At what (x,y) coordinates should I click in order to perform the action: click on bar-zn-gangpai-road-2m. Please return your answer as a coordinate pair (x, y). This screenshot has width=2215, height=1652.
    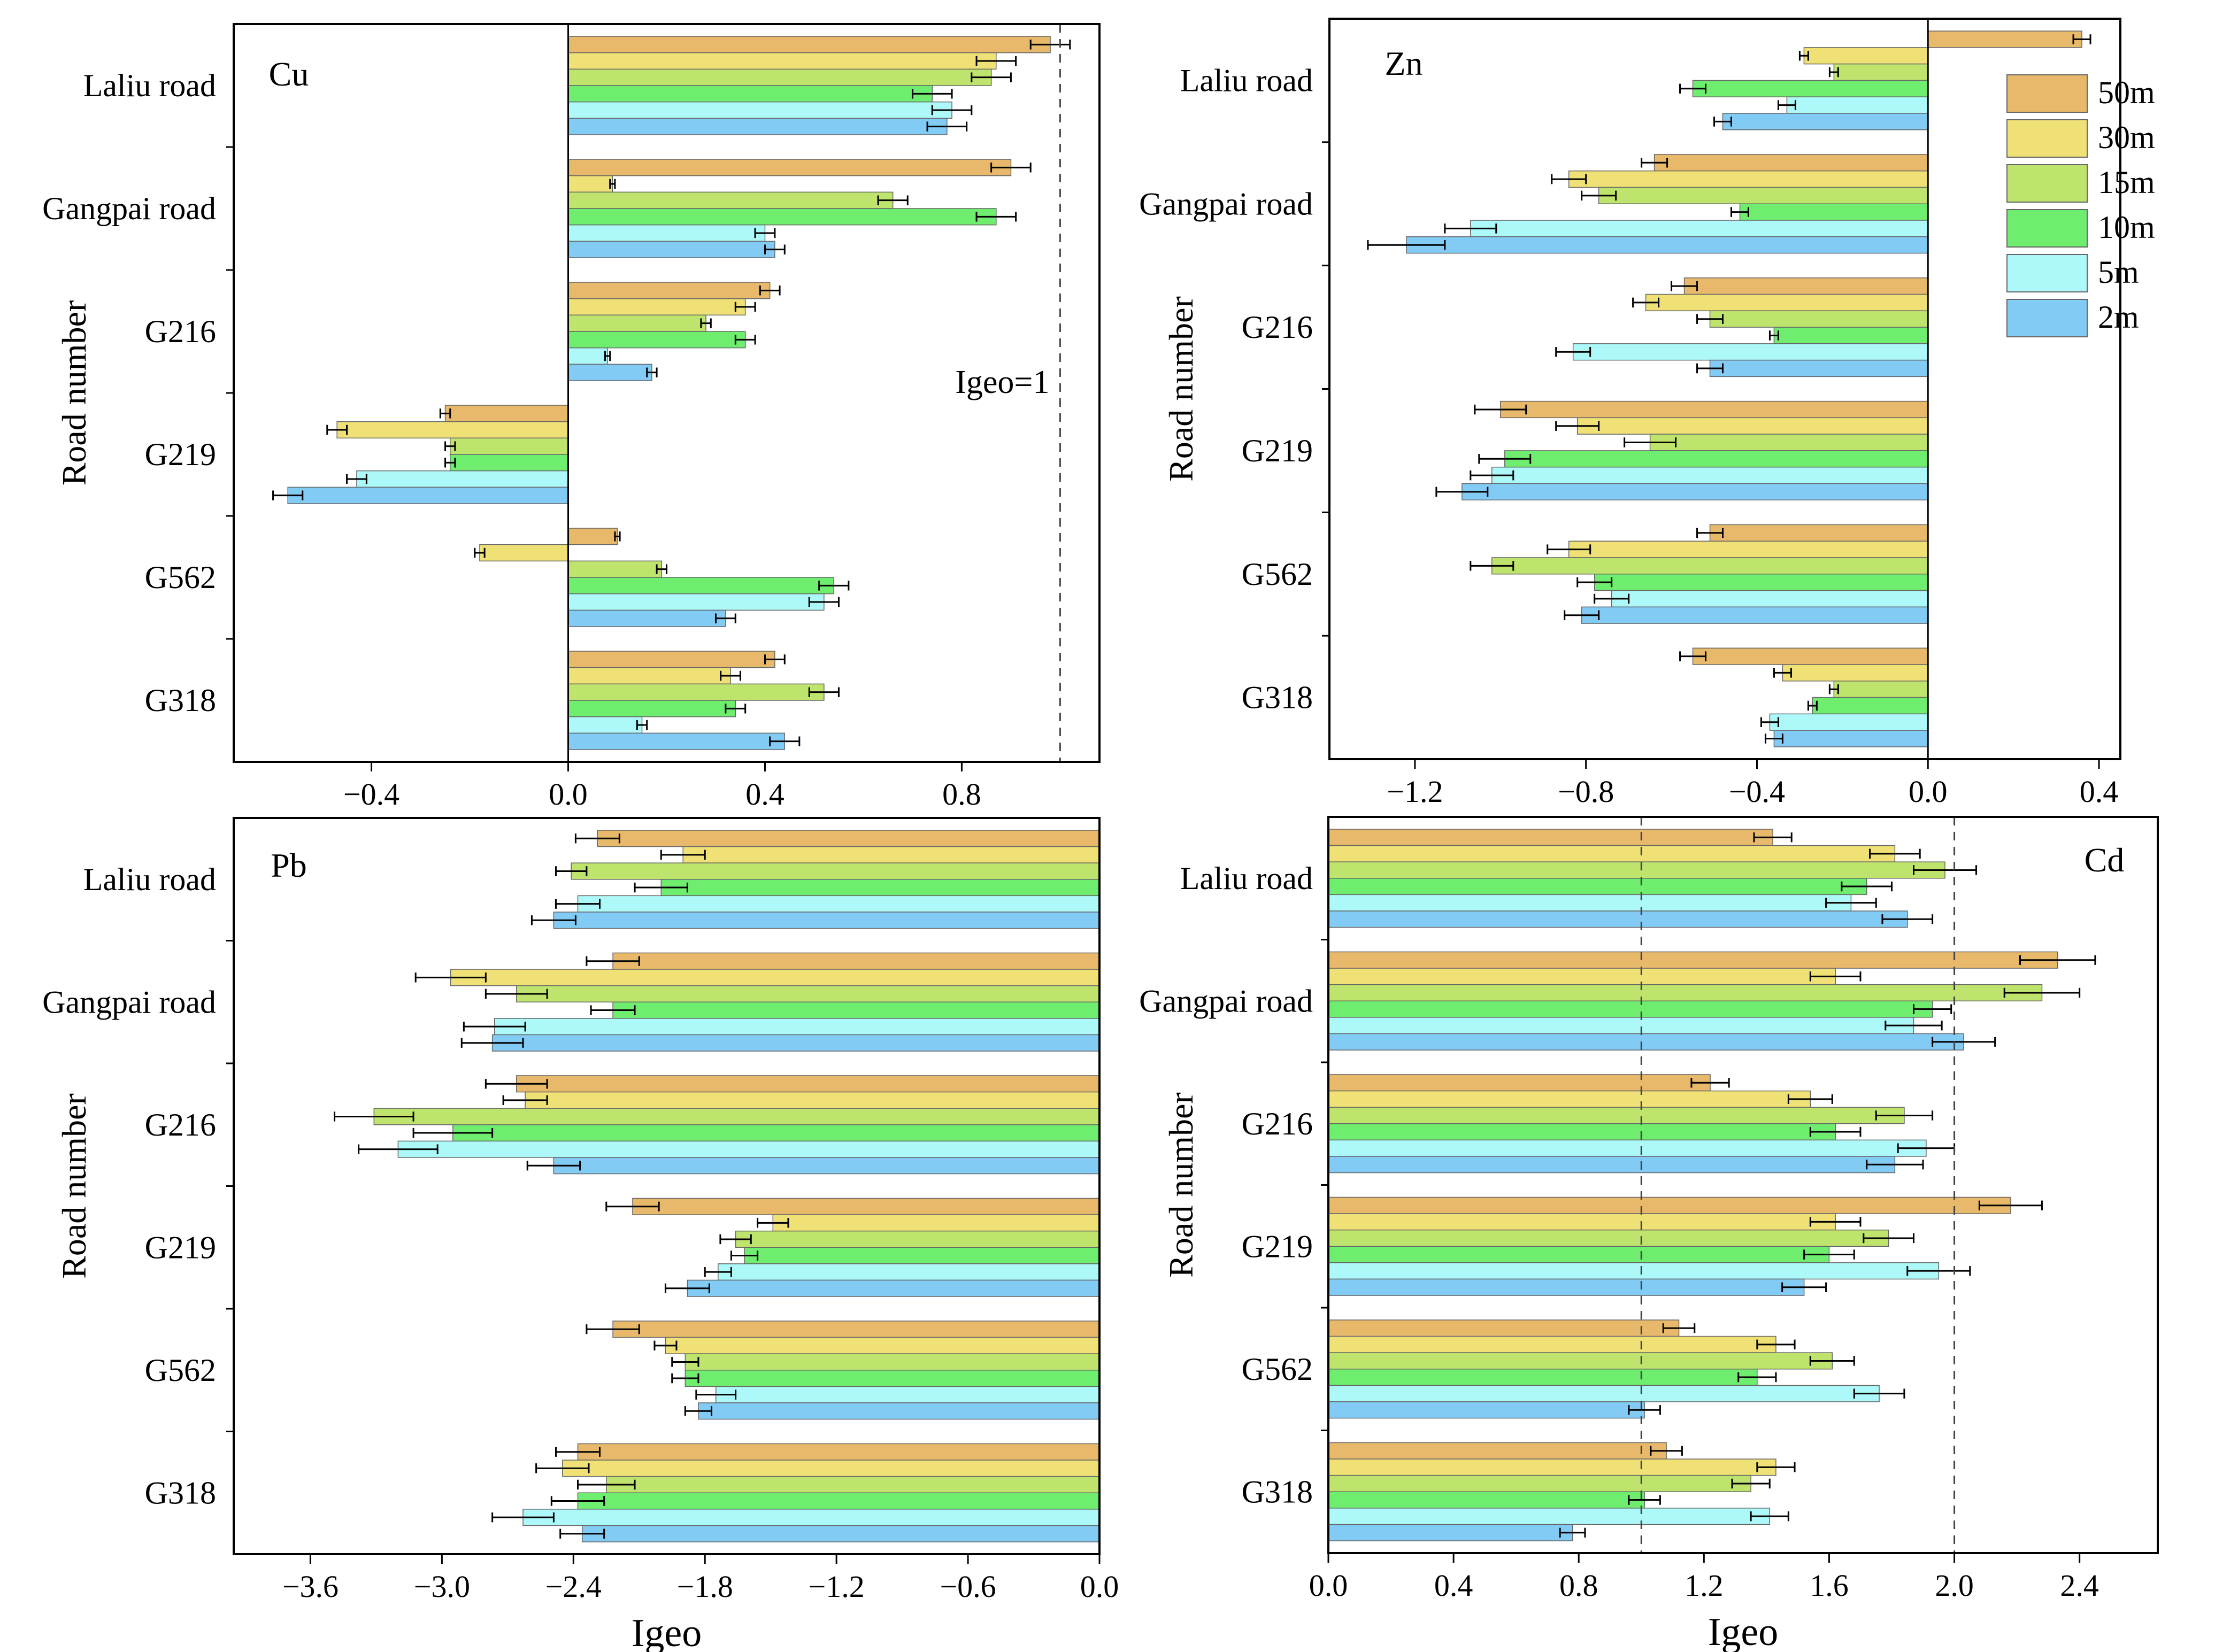
    Looking at the image, I should click on (1667, 245).